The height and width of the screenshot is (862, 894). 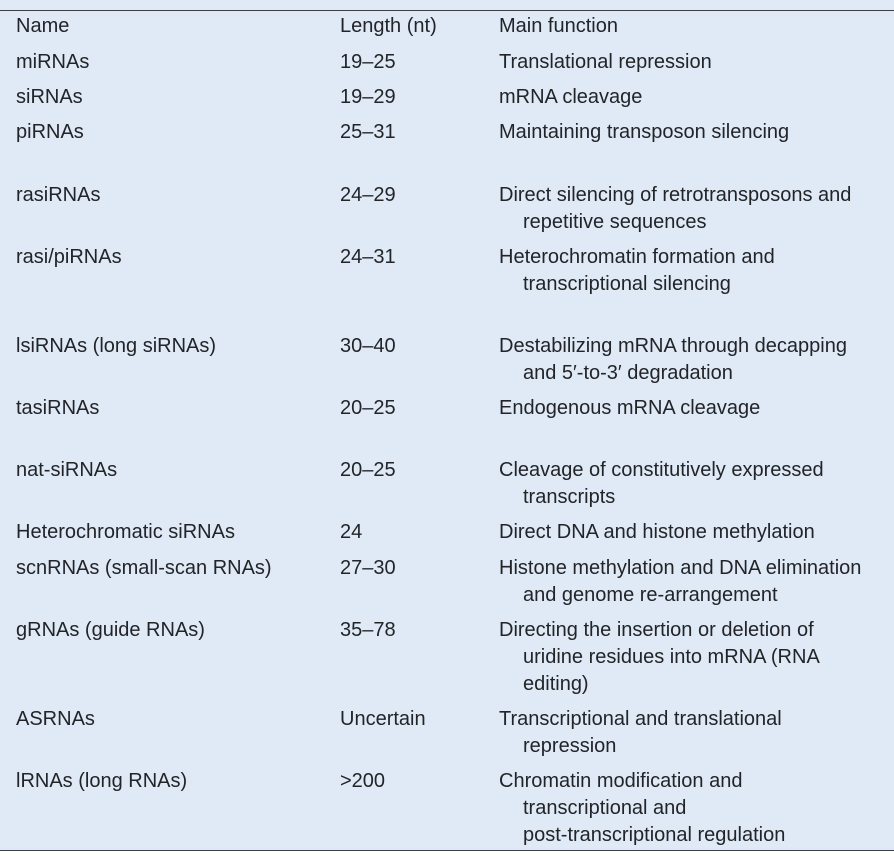 I want to click on function-line: Endogenous mRNA cleavage, so click(x=630, y=408).